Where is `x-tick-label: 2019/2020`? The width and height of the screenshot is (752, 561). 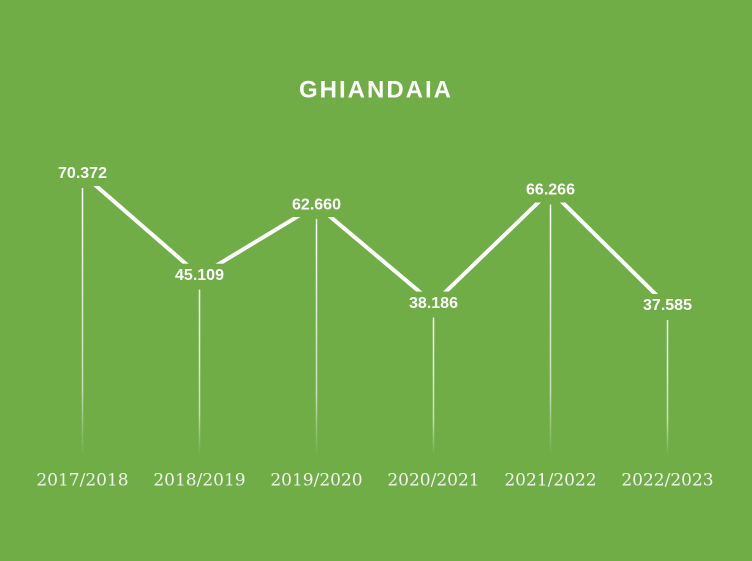
x-tick-label: 2019/2020 is located at coordinates (316, 481).